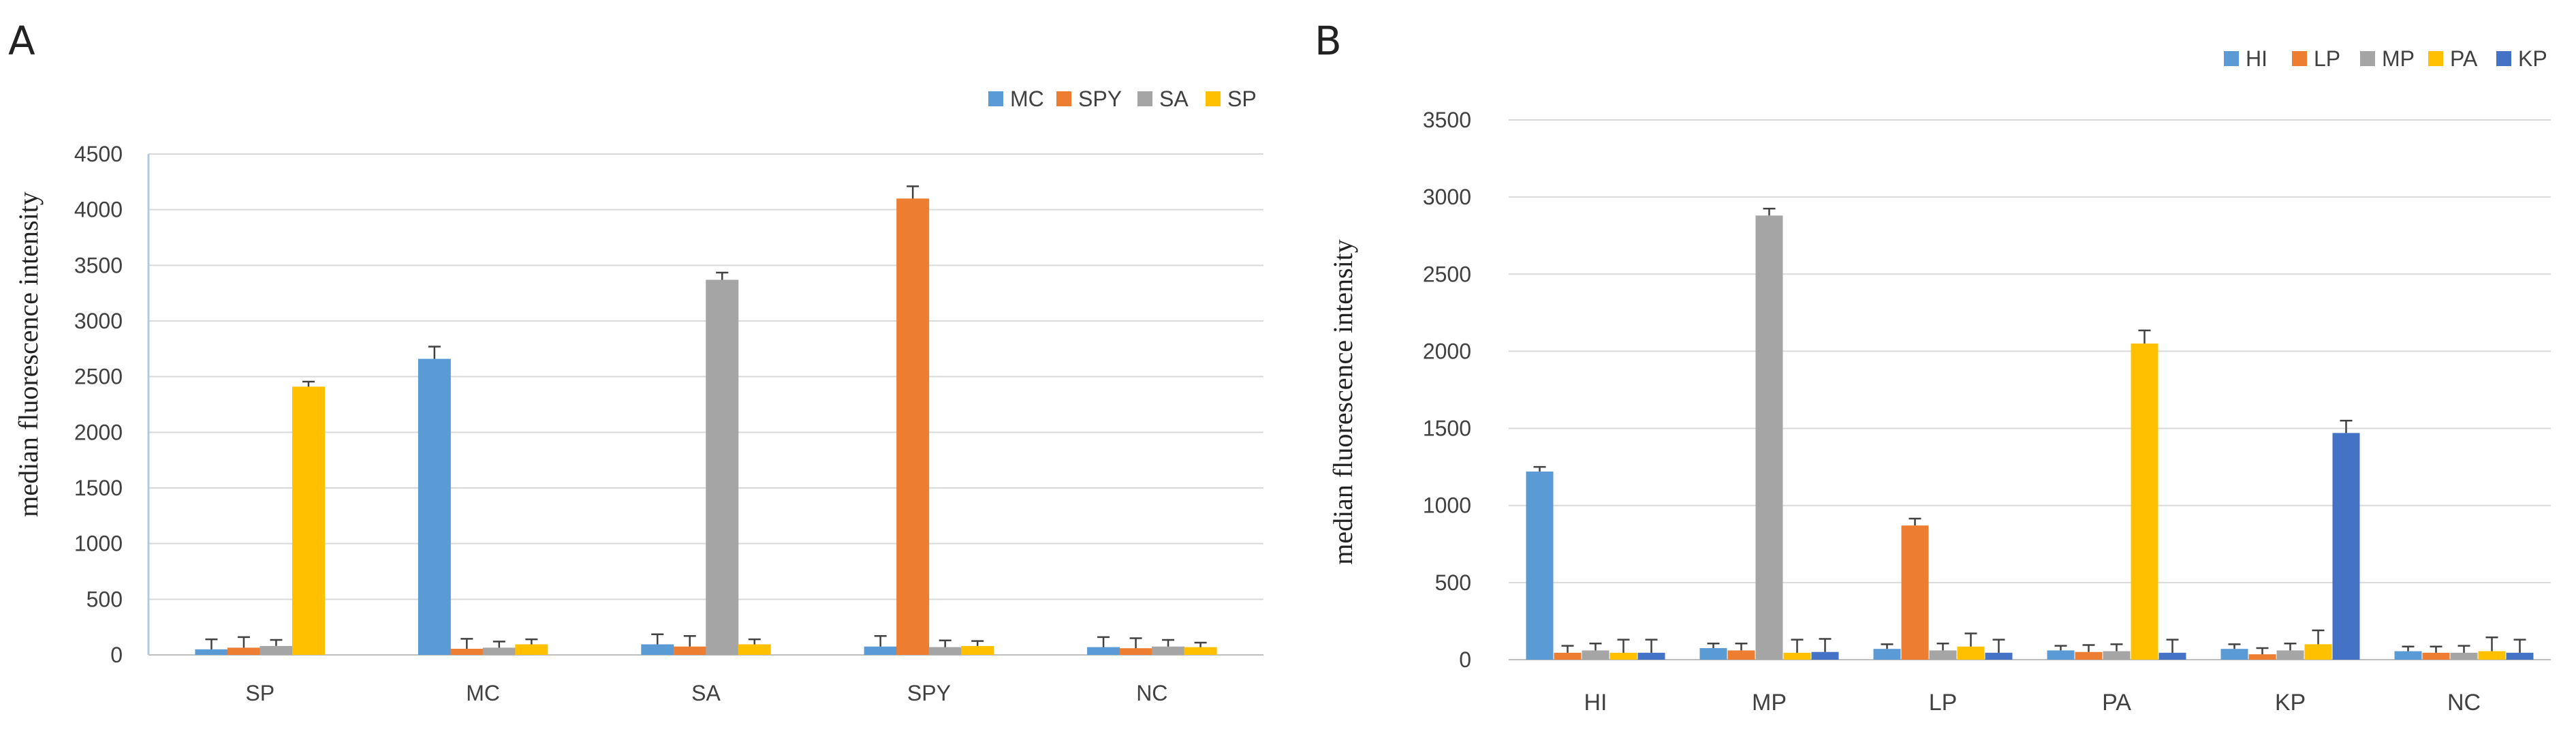 The height and width of the screenshot is (736, 2576). What do you see at coordinates (2172, 656) in the screenshot?
I see `panel-b-bar-pa-kp` at bounding box center [2172, 656].